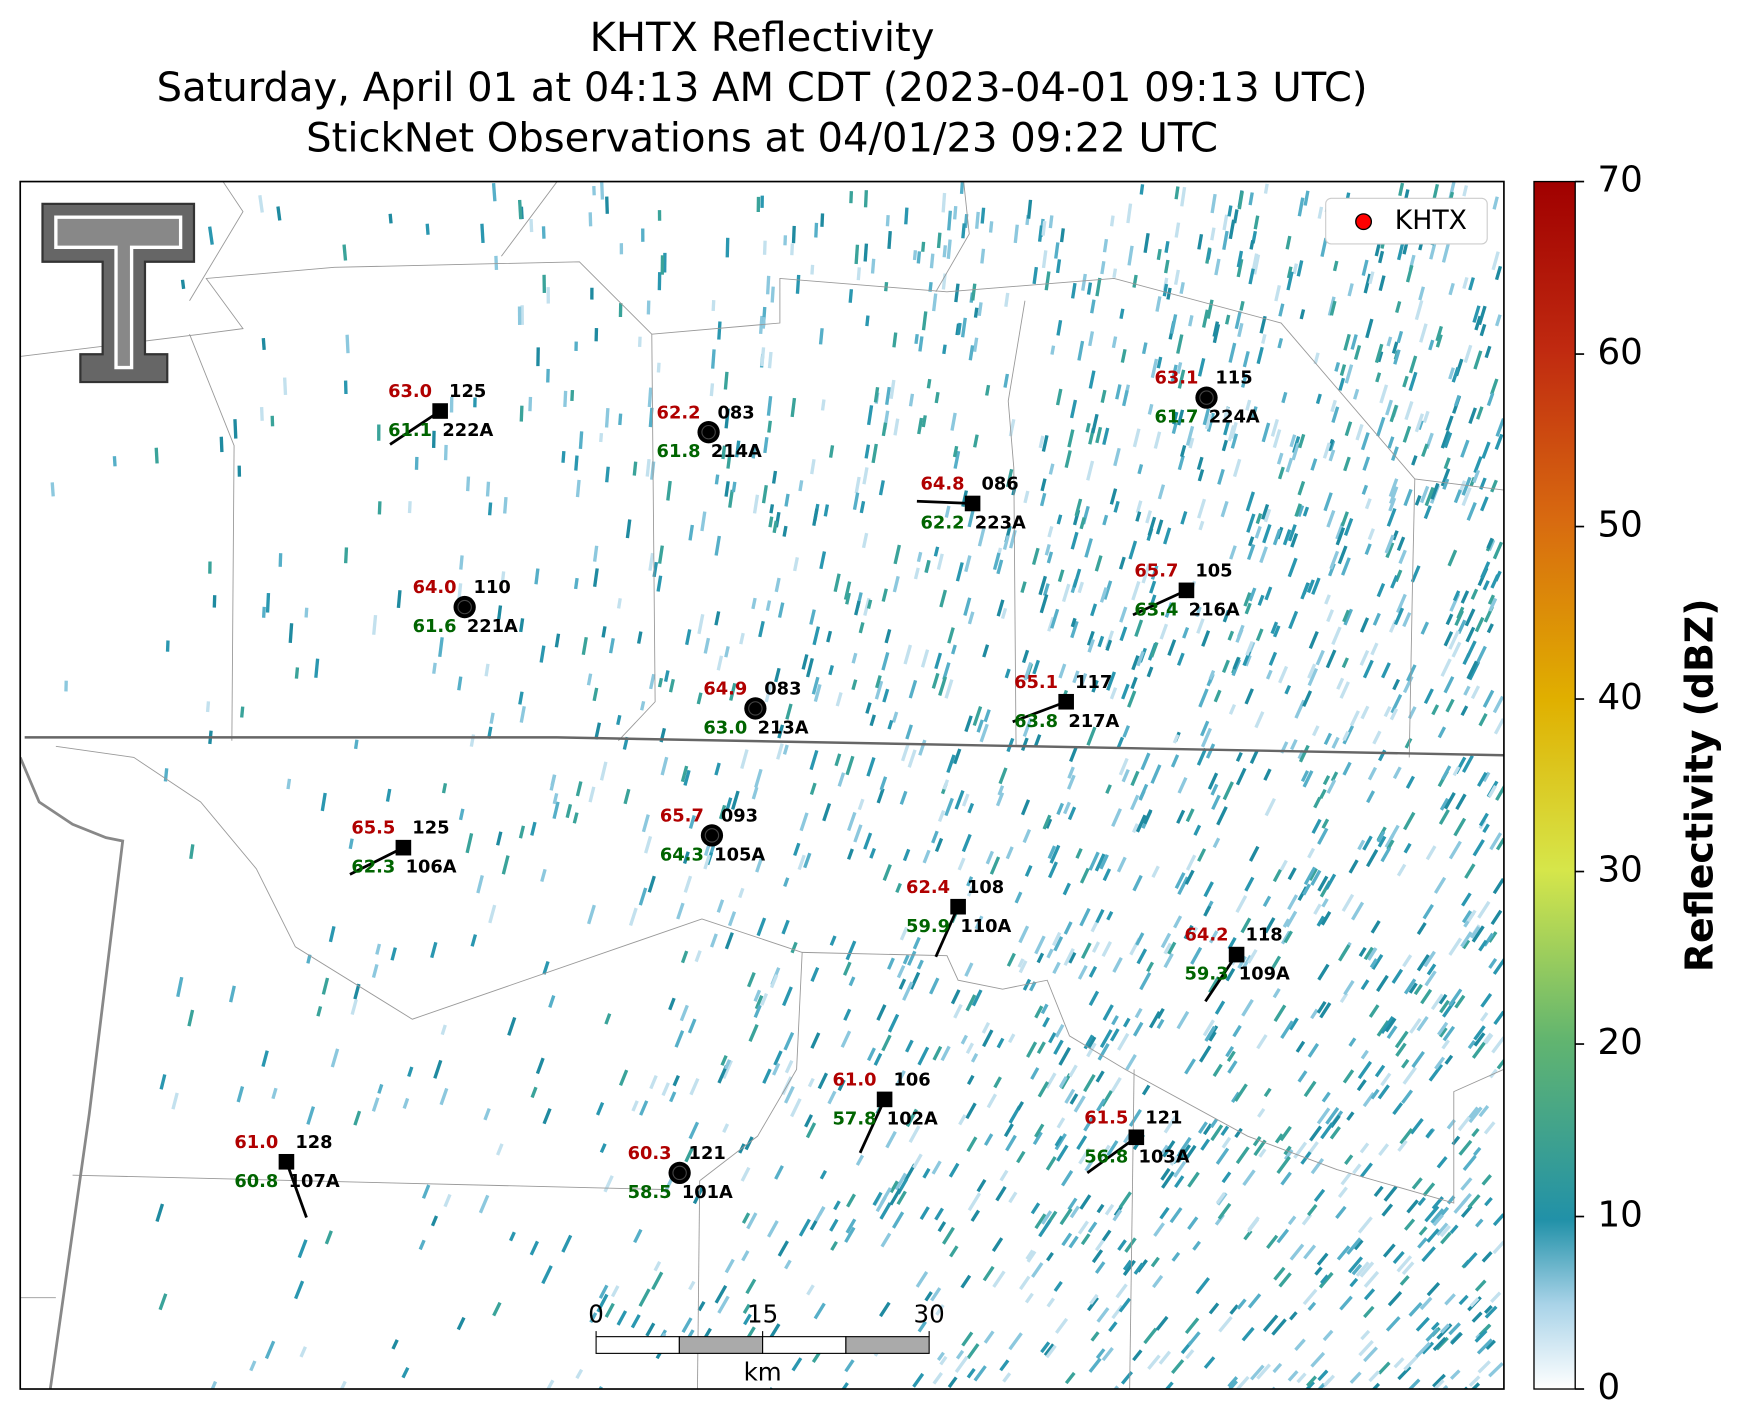 Image resolution: width=1738 pixels, height=1428 pixels. What do you see at coordinates (1619, 352) in the screenshot?
I see `colorbar-tick-label: 60` at bounding box center [1619, 352].